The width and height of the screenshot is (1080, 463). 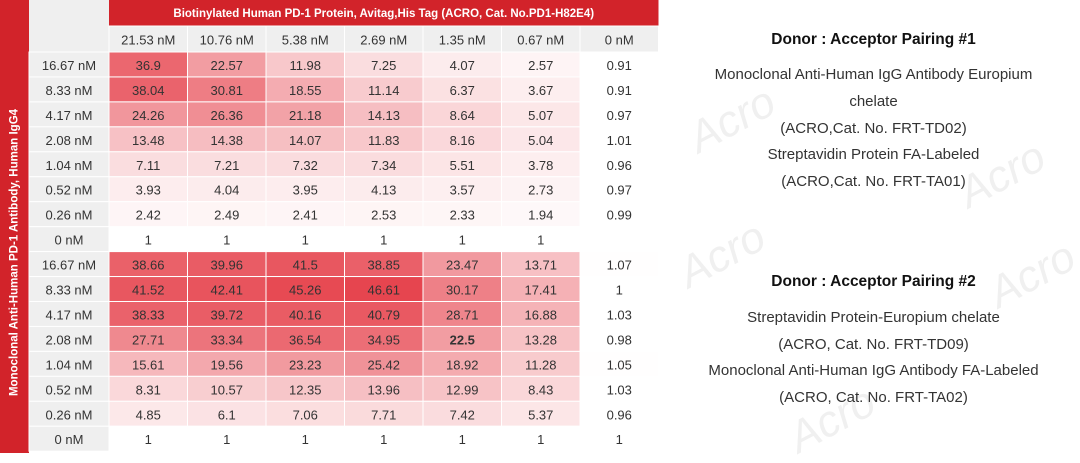 What do you see at coordinates (383, 265) in the screenshot?
I see `cell-value-label: 38.85` at bounding box center [383, 265].